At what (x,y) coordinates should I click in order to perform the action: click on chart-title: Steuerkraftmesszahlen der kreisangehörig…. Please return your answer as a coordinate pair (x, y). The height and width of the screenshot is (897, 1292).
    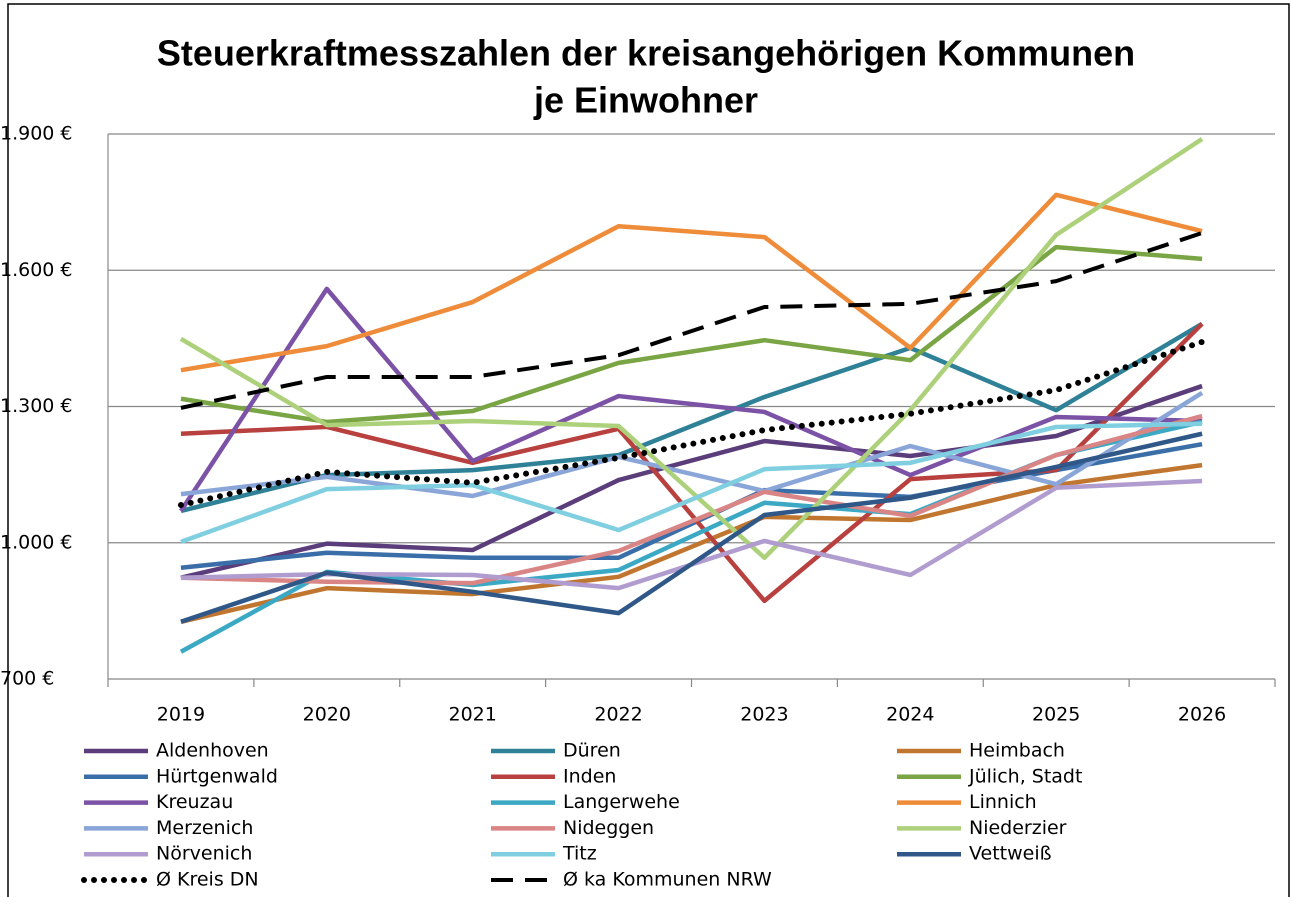
    Looking at the image, I should click on (646, 53).